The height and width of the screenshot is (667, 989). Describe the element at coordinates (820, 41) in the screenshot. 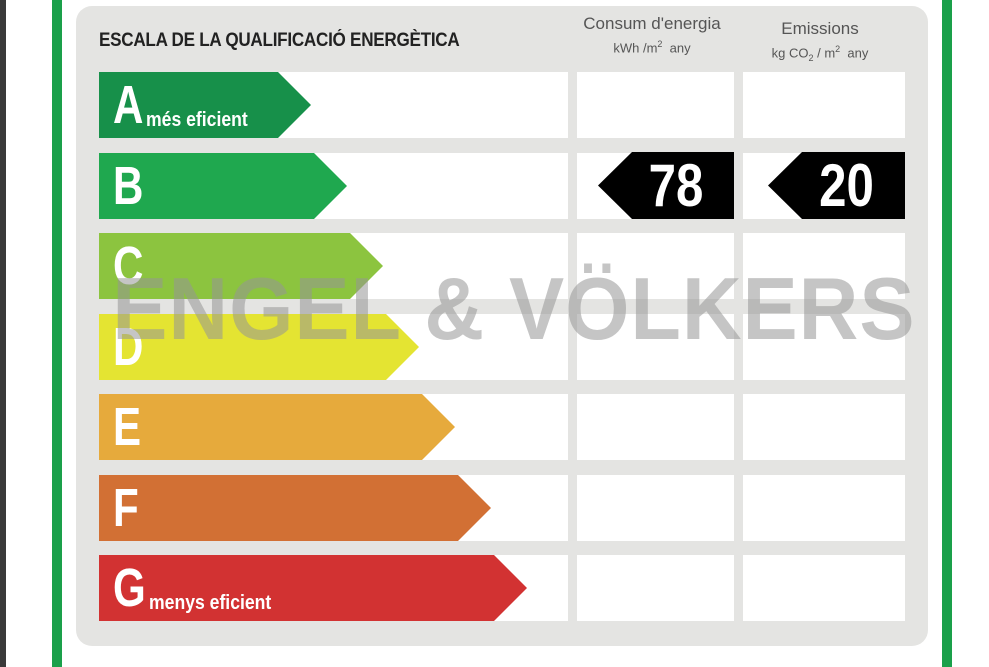

I see `emissions-column-header: Emissions kg CO2 / m2 any` at that location.